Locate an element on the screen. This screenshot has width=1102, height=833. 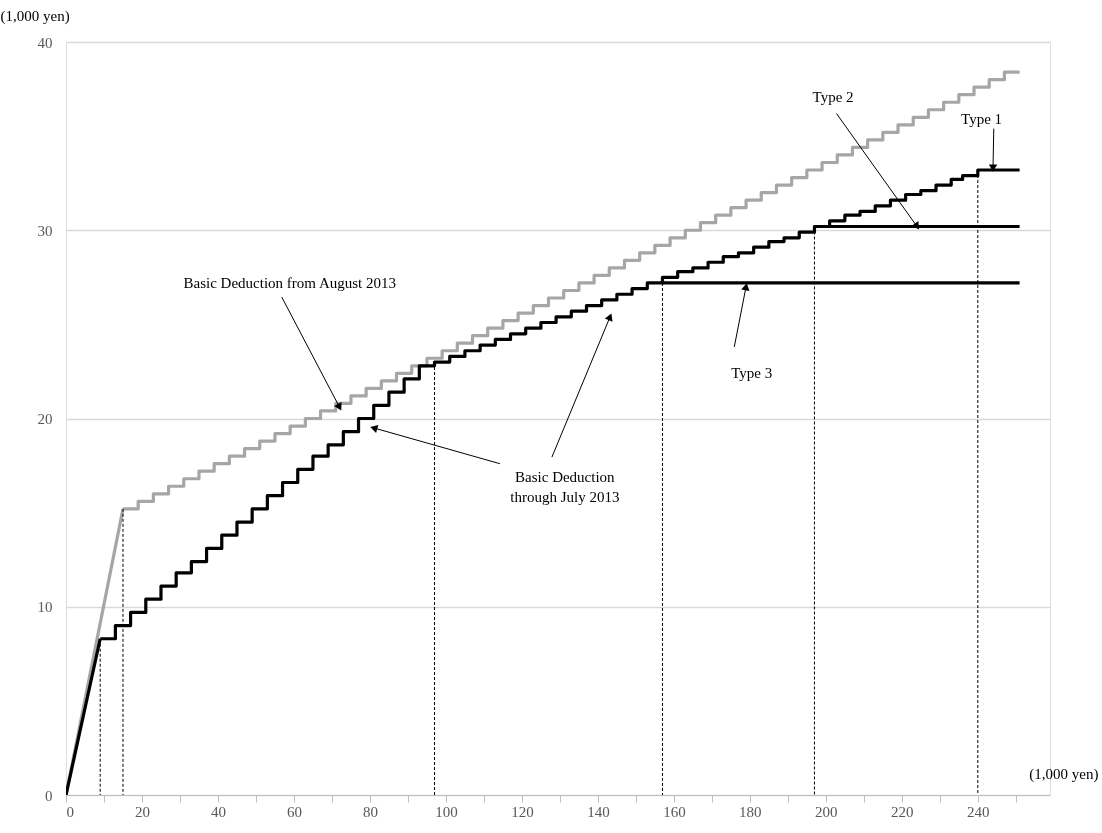
x-tick-label: 220 is located at coordinates (902, 811).